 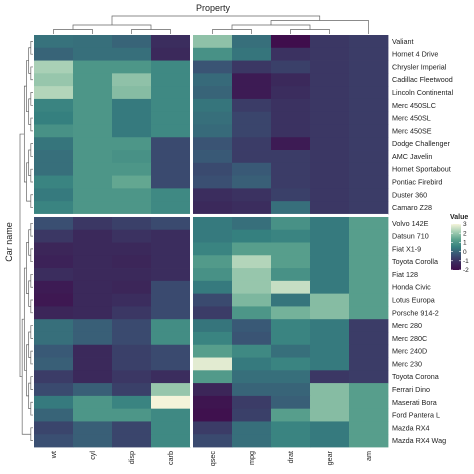 What do you see at coordinates (409, 194) in the screenshot?
I see `row-label: Duster 360` at bounding box center [409, 194].